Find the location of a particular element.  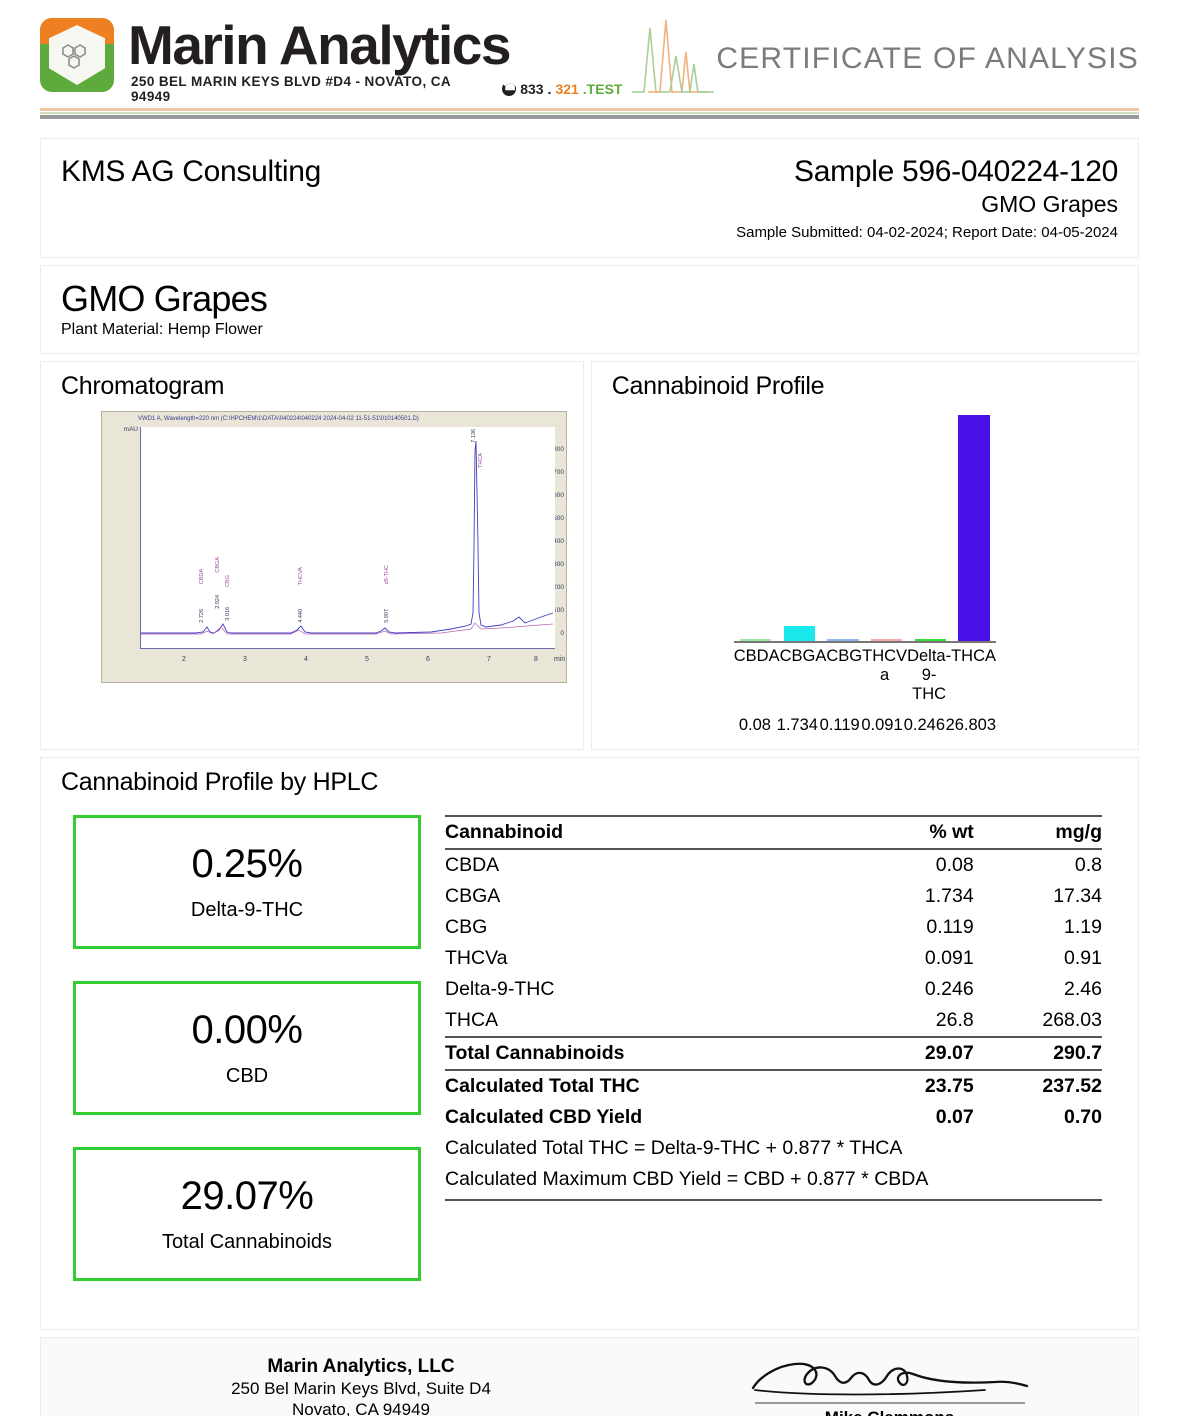

bar-cbg is located at coordinates (843, 639).